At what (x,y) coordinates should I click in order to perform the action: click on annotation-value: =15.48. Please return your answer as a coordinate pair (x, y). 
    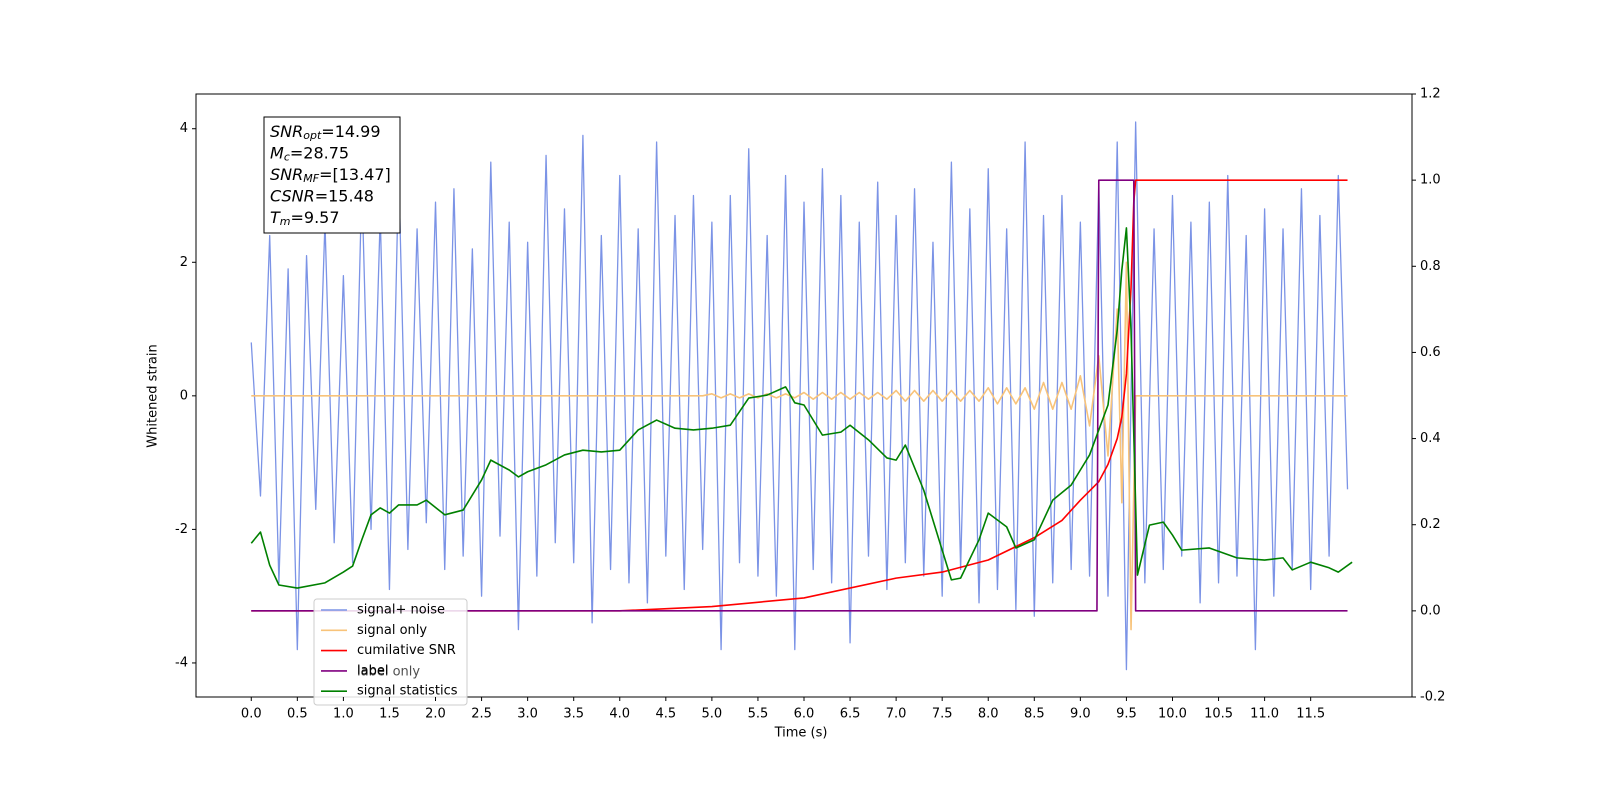
    Looking at the image, I should click on (344, 195).